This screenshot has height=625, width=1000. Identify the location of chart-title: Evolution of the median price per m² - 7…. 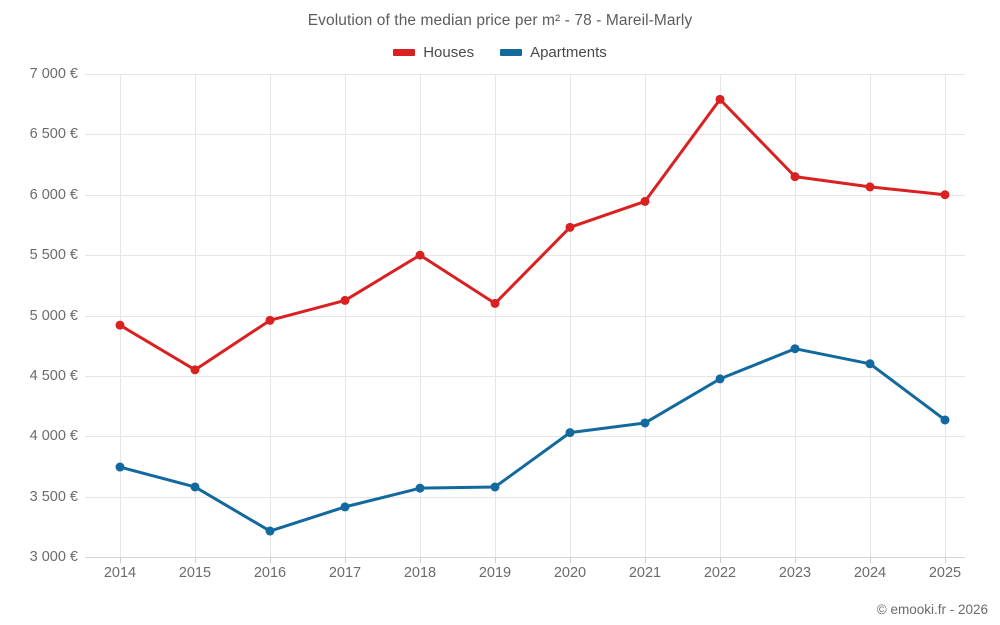
(500, 20).